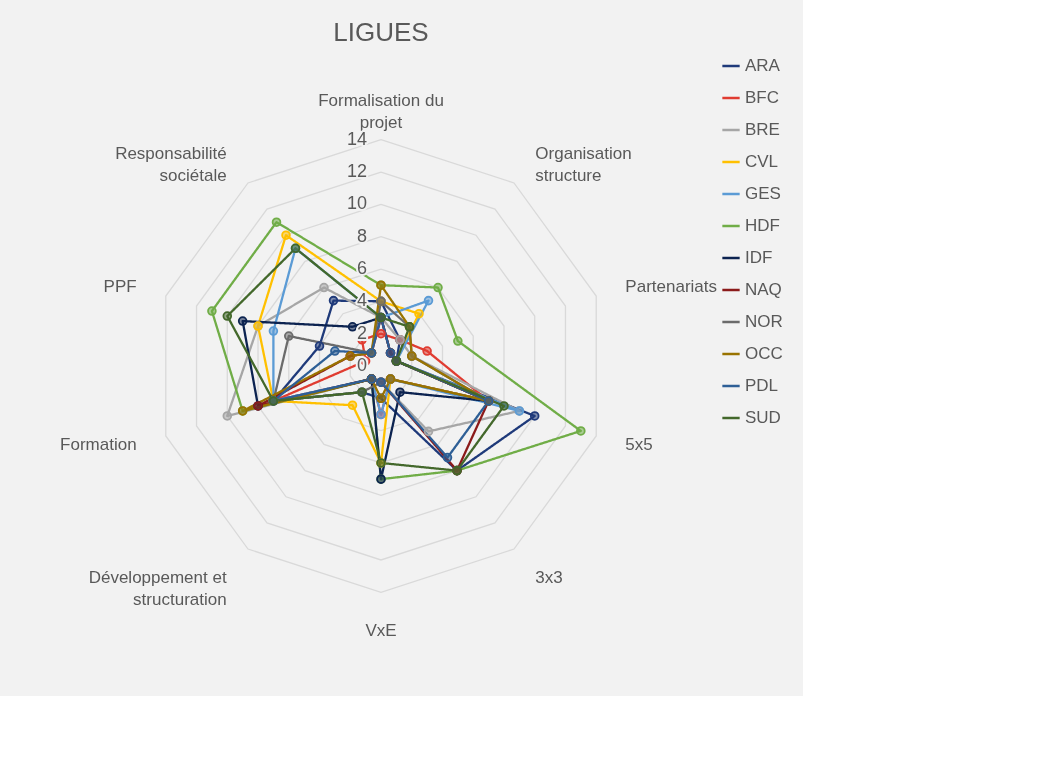 This screenshot has width=1058, height=784. What do you see at coordinates (549, 578) in the screenshot?
I see `spoke-label: 3x3` at bounding box center [549, 578].